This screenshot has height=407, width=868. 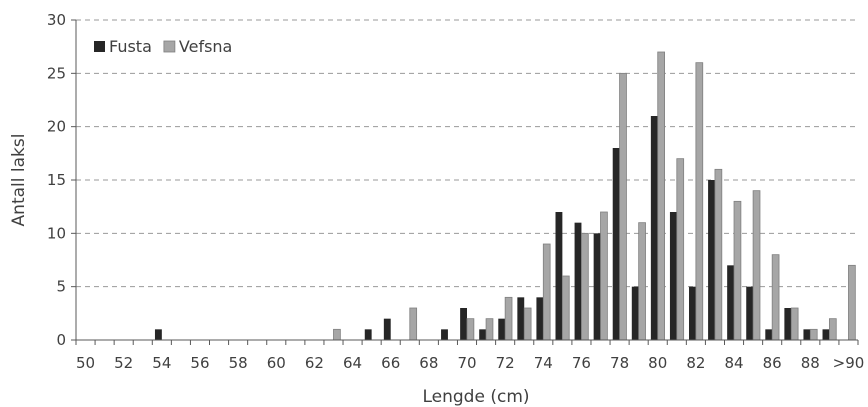 I want to click on x-tick-label: 60, so click(x=276, y=363).